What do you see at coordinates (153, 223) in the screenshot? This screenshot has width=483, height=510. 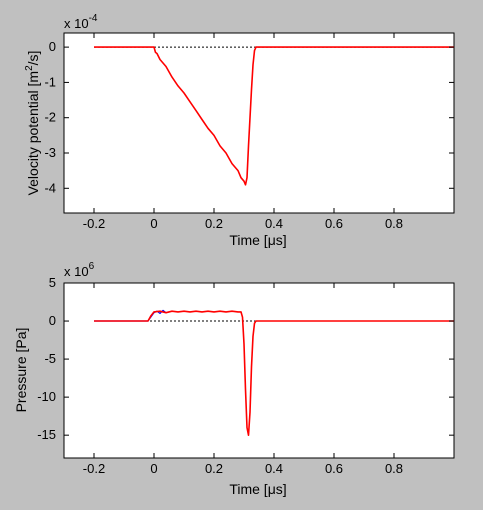 I see `x-tick-label-top: 0` at bounding box center [153, 223].